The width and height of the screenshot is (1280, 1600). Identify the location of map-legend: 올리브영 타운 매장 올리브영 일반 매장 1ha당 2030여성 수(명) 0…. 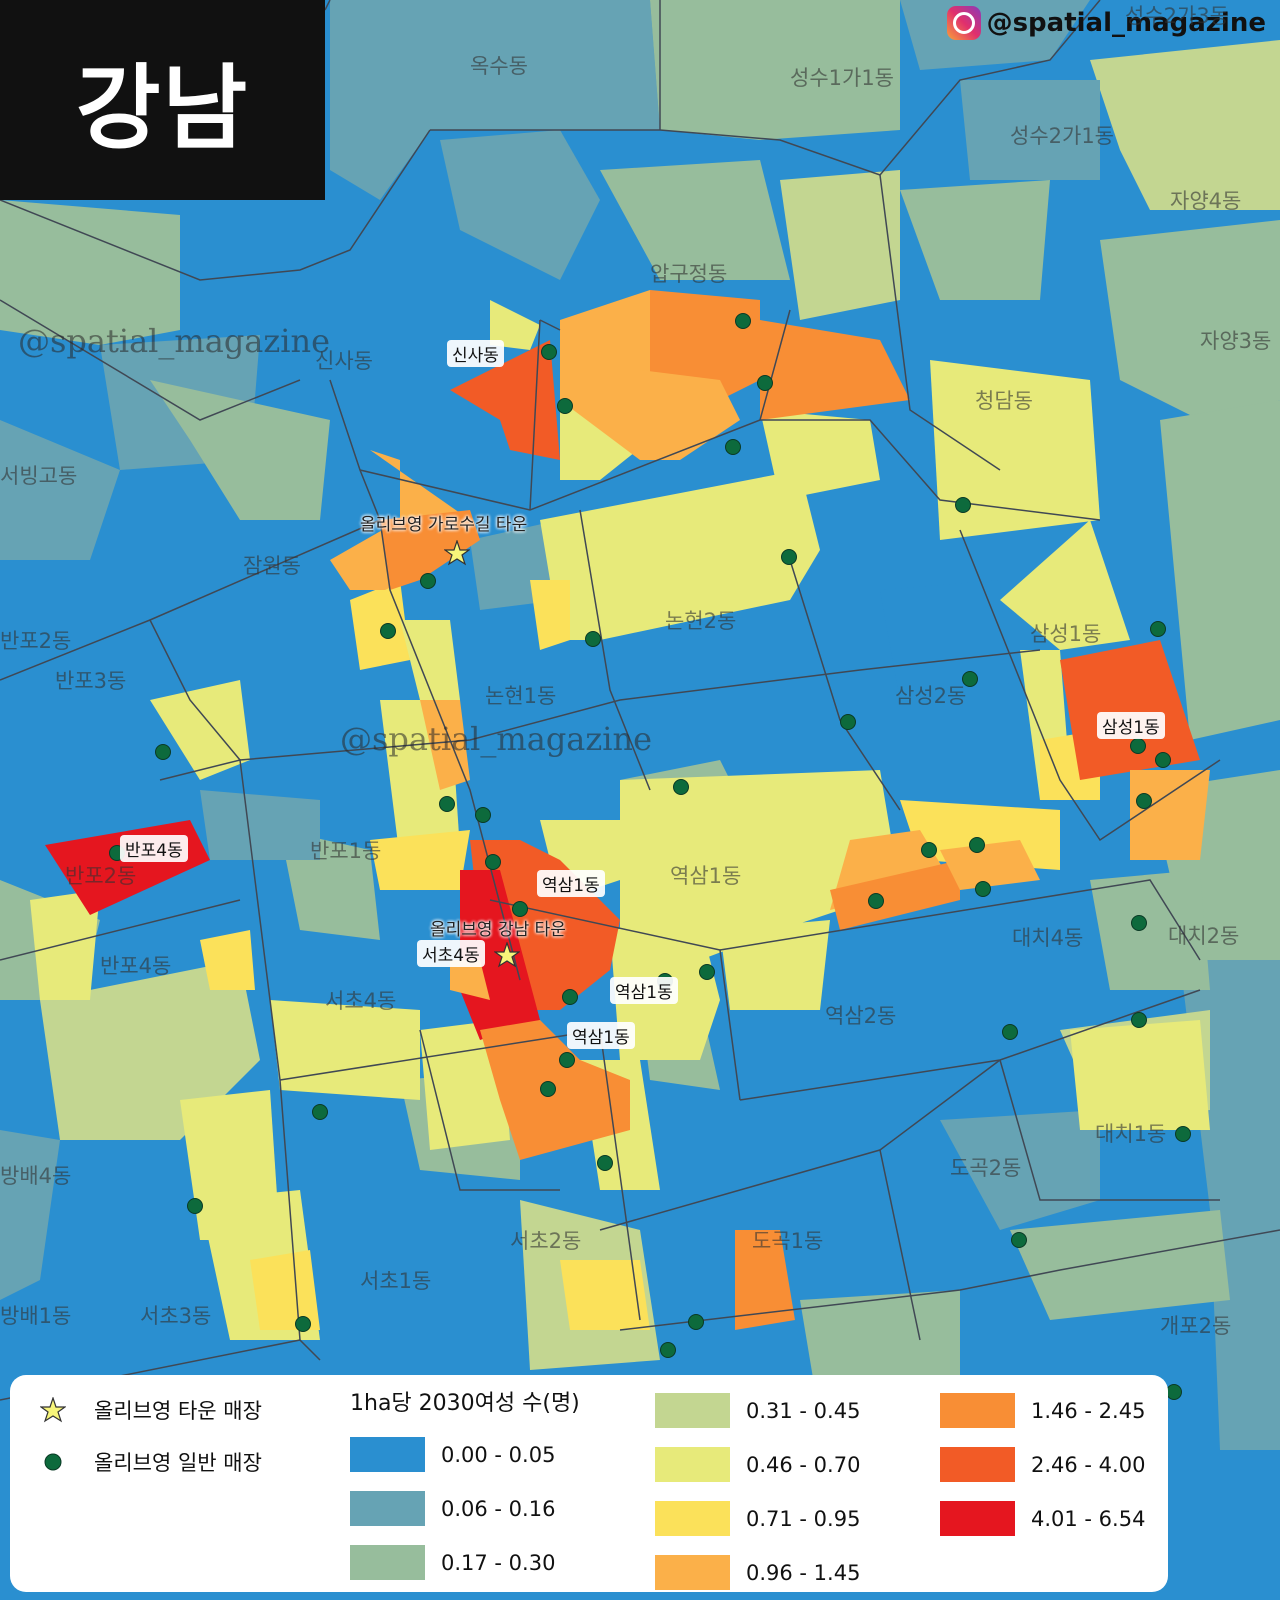
(589, 1483).